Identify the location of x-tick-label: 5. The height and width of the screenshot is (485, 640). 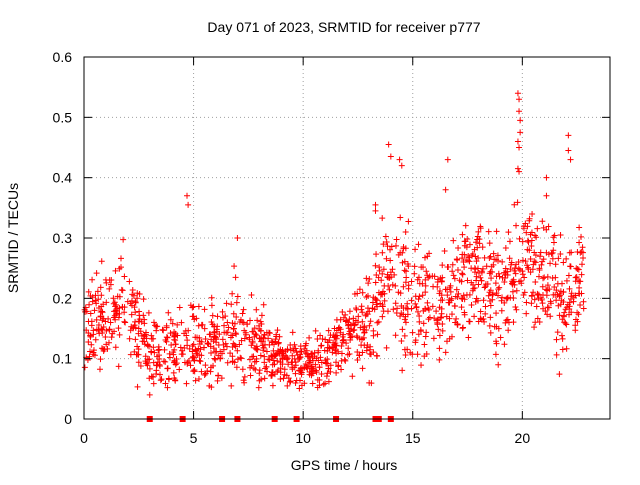
(194, 438).